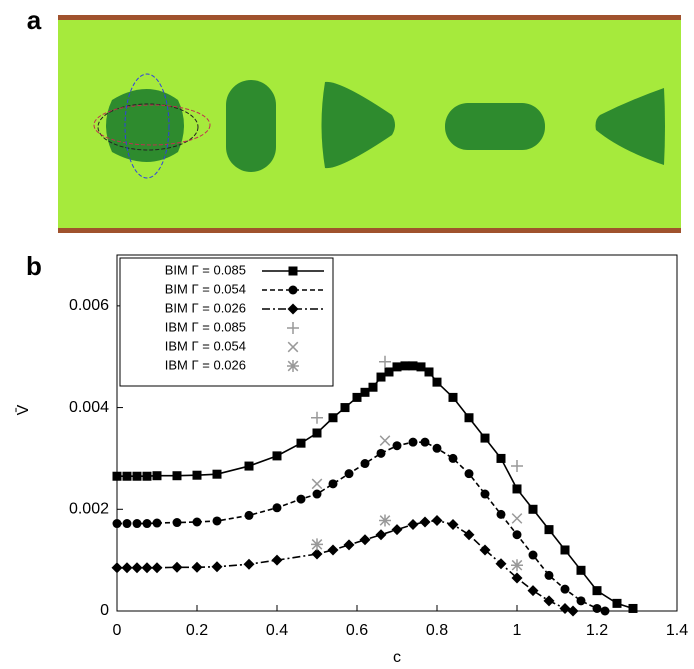 Image resolution: width=694 pixels, height=669 pixels. What do you see at coordinates (205, 326) in the screenshot?
I see `legend-label: IBM Γ = 0.085` at bounding box center [205, 326].